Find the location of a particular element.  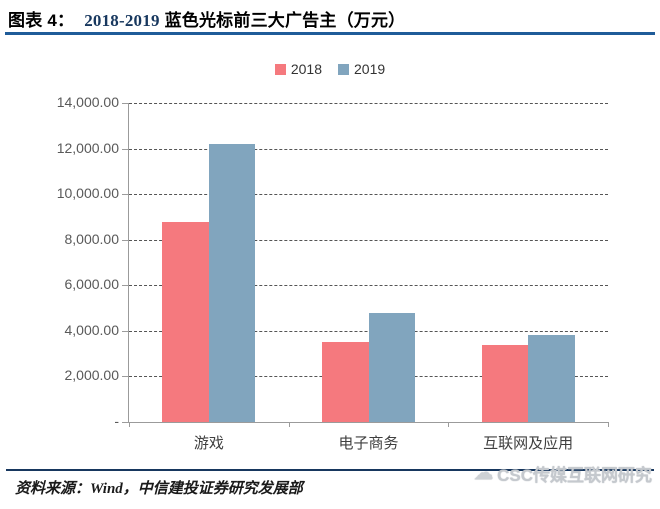

cloud-logo-icon: ☁ is located at coordinates (484, 473).